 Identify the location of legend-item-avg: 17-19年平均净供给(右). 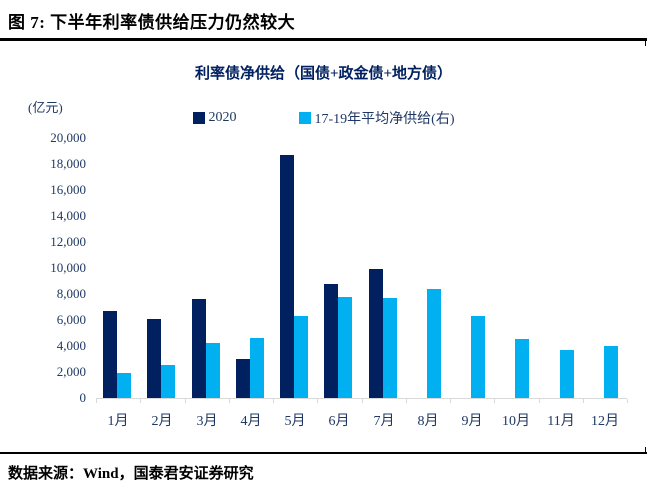
(376, 118).